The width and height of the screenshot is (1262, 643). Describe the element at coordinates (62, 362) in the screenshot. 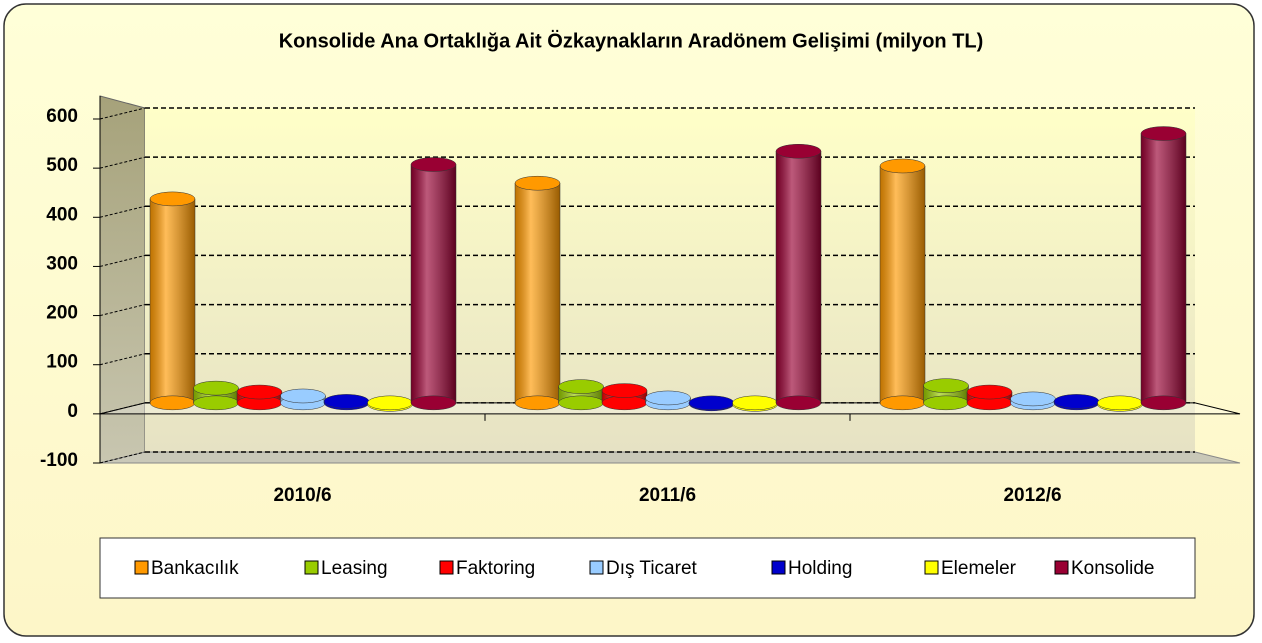

I see `y-tick-label: 100` at that location.